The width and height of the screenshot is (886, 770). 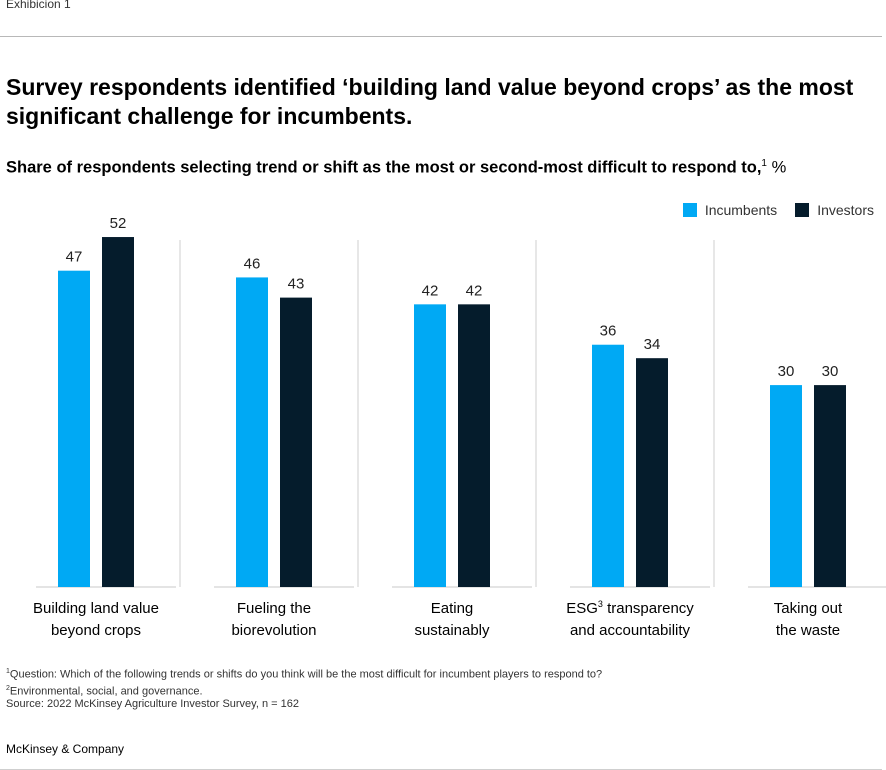 What do you see at coordinates (600, 604) in the screenshot?
I see `category-footnote-ref: 3` at bounding box center [600, 604].